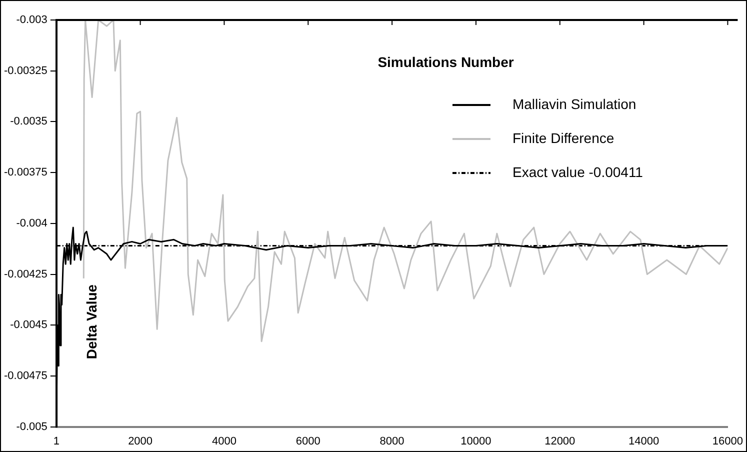 This screenshot has height=452, width=747. I want to click on x-tick-label: 2000, so click(140, 441).